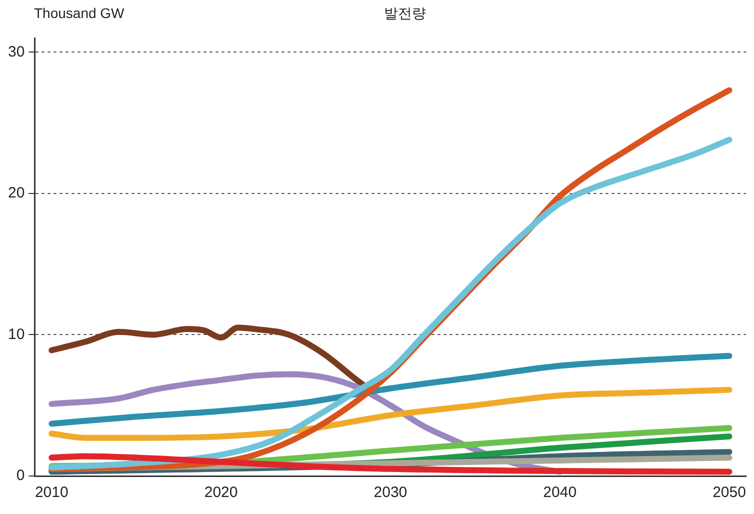 Image resolution: width=754 pixels, height=514 pixels. I want to click on y-tick-label: 20, so click(16, 193).